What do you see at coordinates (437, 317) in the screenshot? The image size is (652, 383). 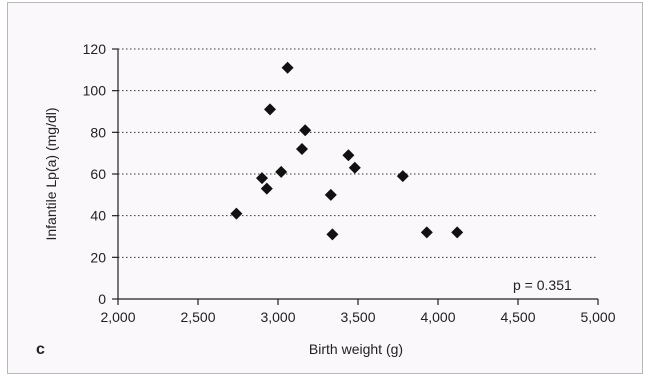 I see `x-tick-label: 4,000` at bounding box center [437, 317].